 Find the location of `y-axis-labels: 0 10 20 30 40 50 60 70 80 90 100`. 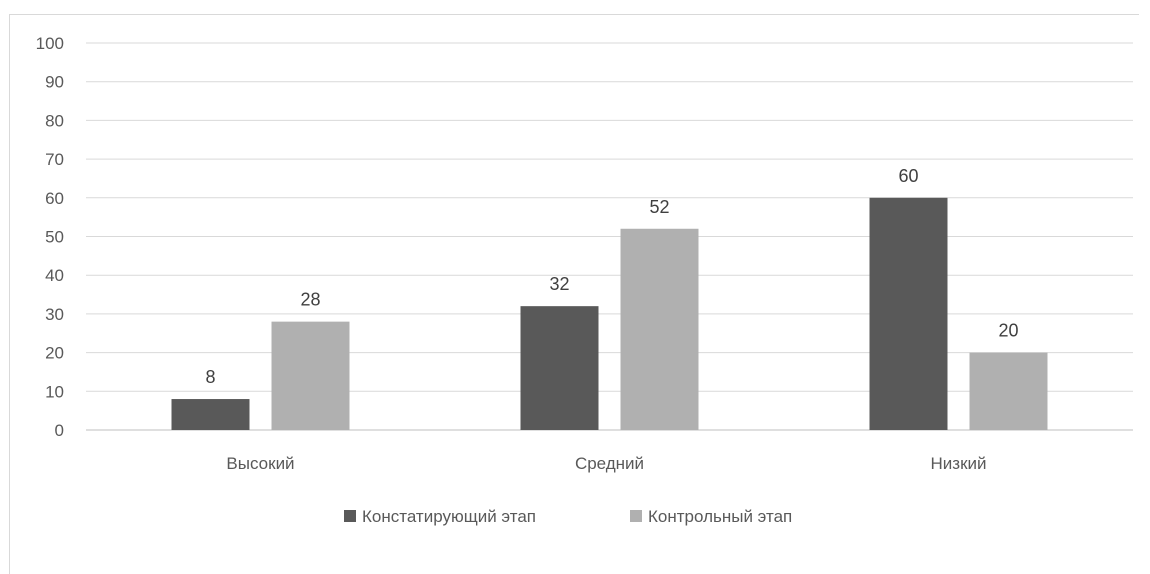

y-axis-labels: 0 10 20 30 40 50 60 70 80 90 100 is located at coordinates (50, 237).